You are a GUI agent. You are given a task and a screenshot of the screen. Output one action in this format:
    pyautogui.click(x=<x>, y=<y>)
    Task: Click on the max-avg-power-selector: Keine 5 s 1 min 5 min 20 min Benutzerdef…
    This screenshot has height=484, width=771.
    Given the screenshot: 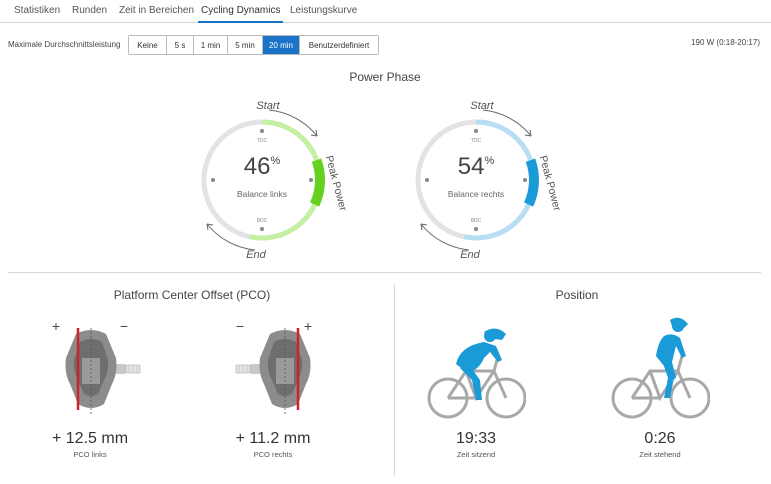 What is the action you would take?
    pyautogui.click(x=253, y=45)
    